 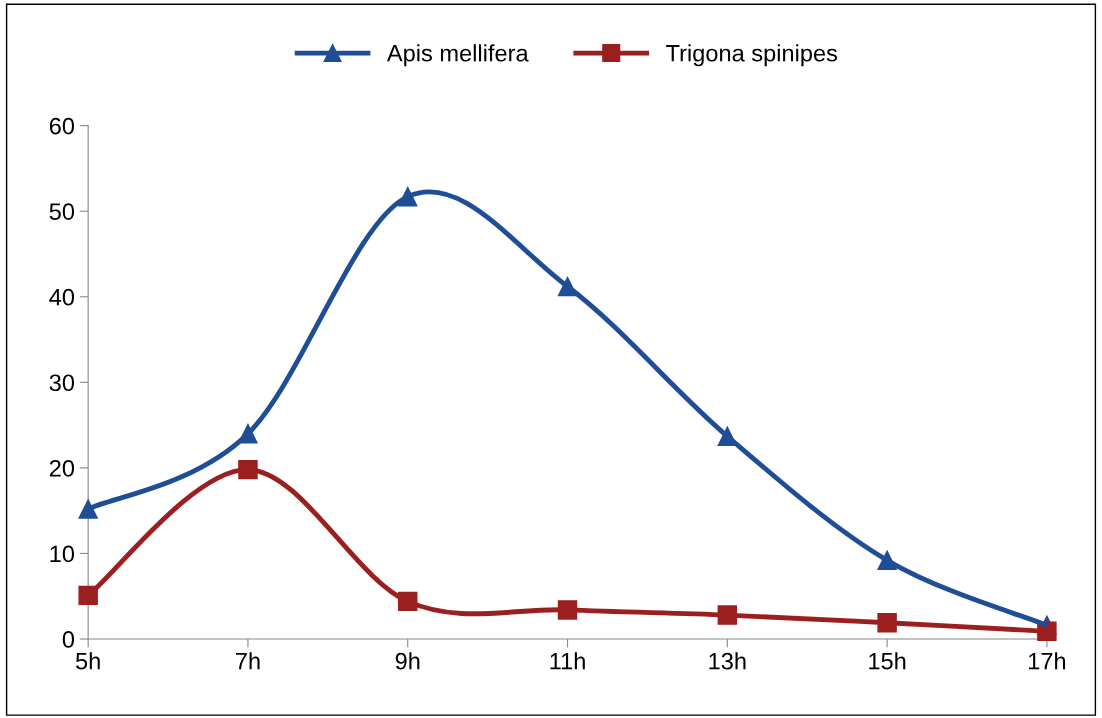 What do you see at coordinates (62, 383) in the screenshot?
I see `y-tick-label: 30` at bounding box center [62, 383].